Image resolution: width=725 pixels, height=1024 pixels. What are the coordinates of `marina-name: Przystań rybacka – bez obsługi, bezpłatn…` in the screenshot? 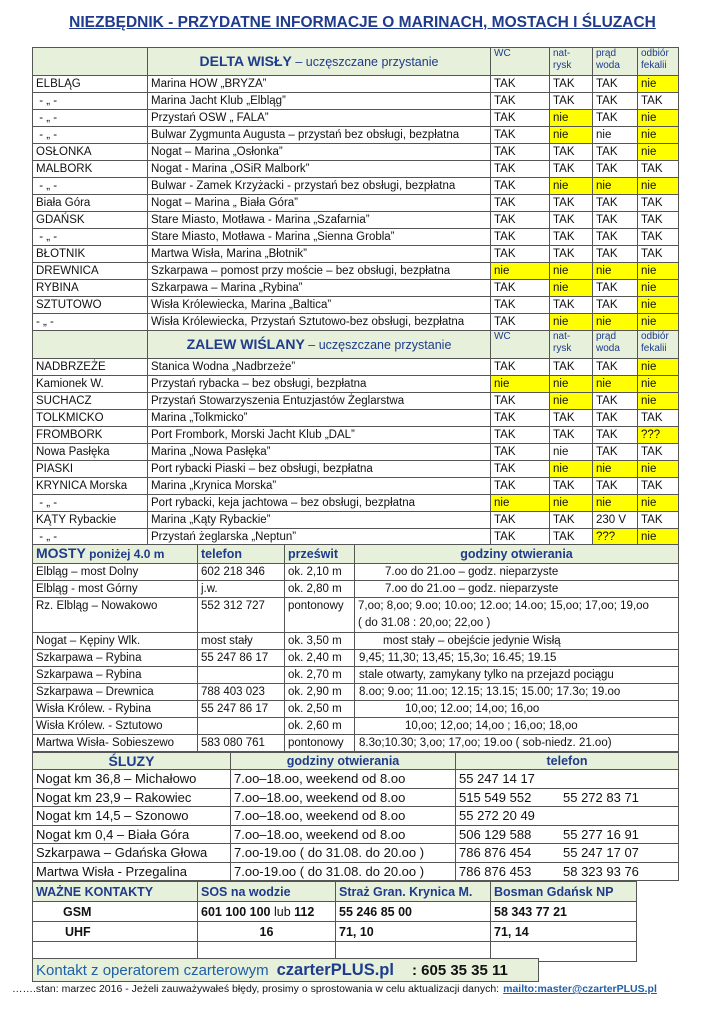 It's located at (319, 384).